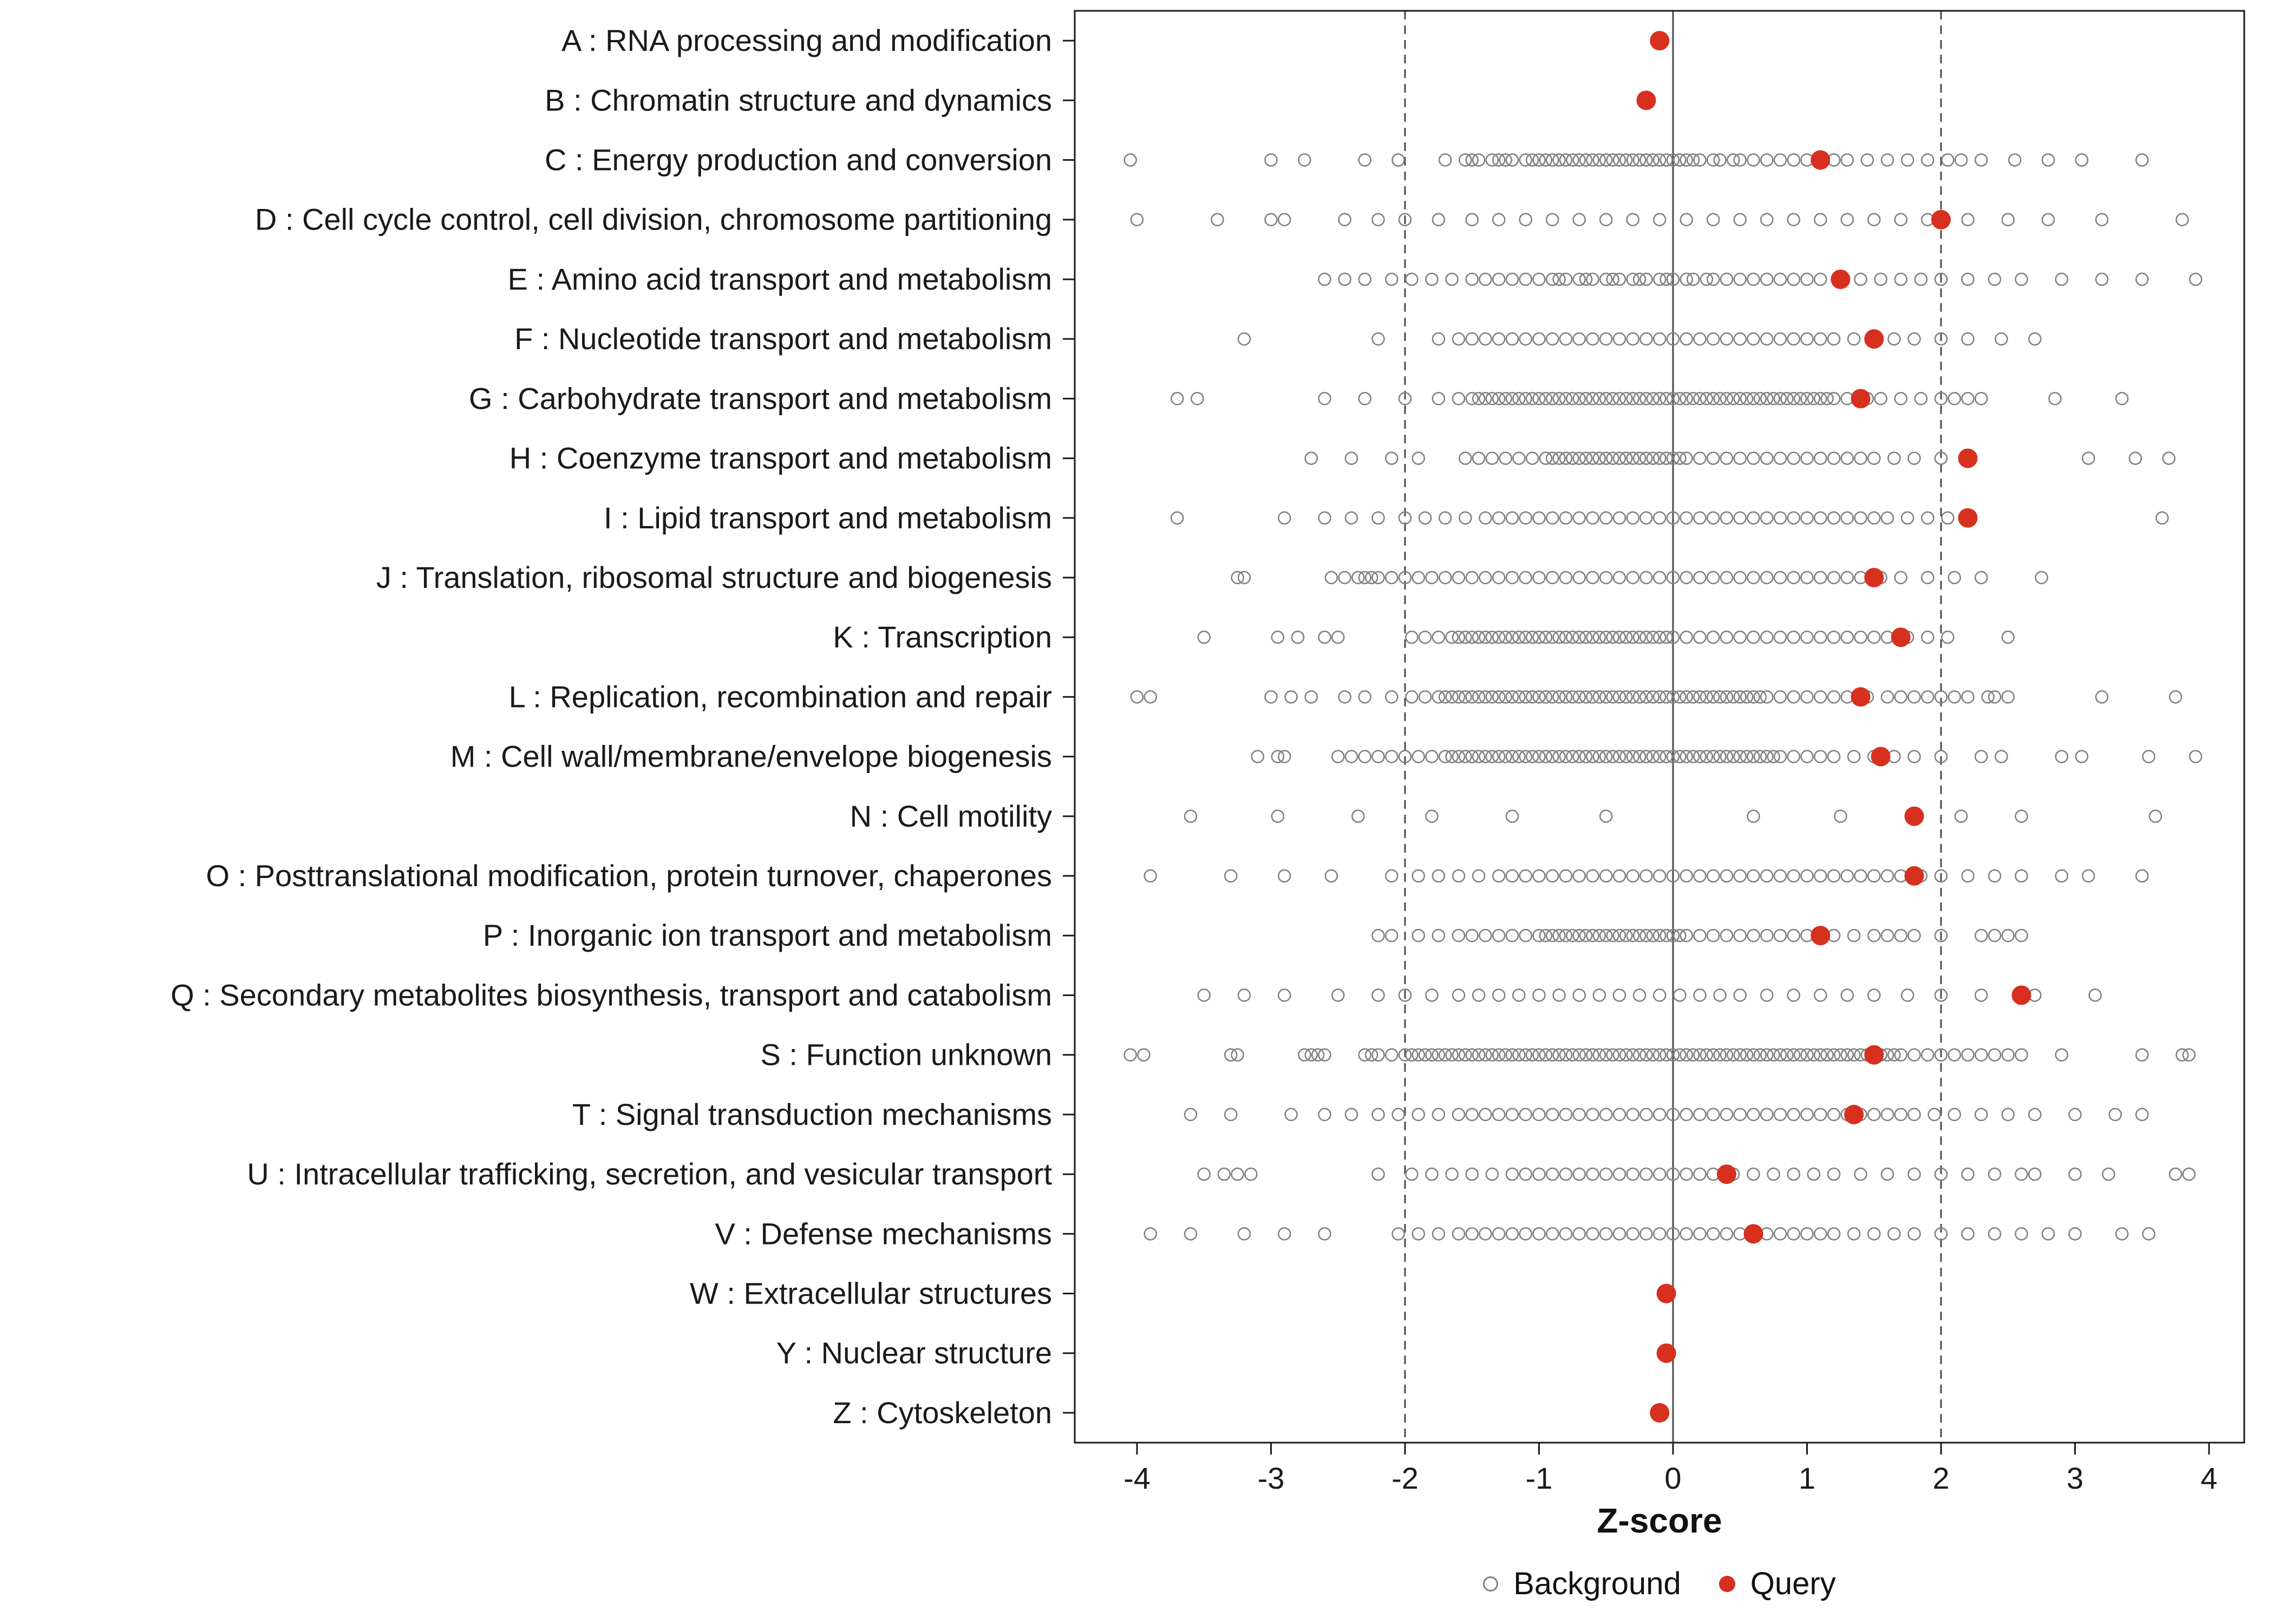 This screenshot has width=2274, height=1624. What do you see at coordinates (799, 100) in the screenshot?
I see `category-label: B : Chromatin structure and dynamics` at bounding box center [799, 100].